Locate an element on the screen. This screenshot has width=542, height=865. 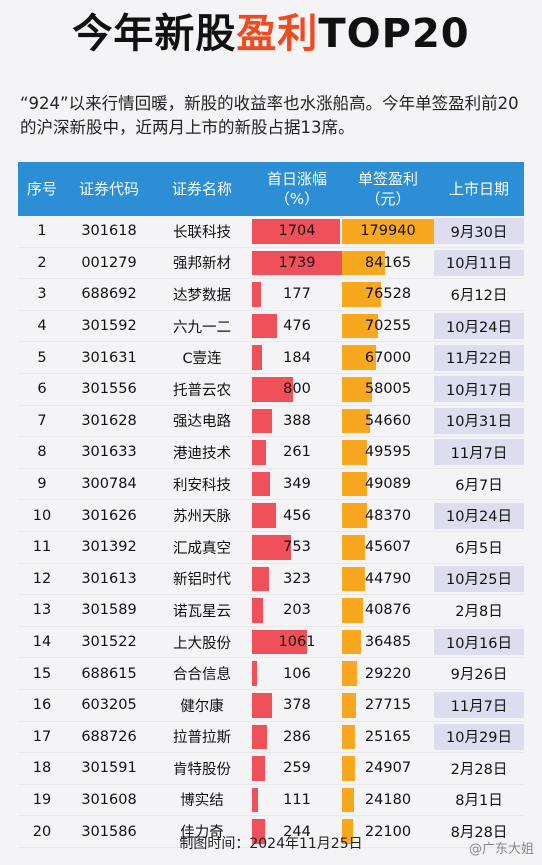
header-rise: 首日涨幅 （%） is located at coordinates (297, 189).